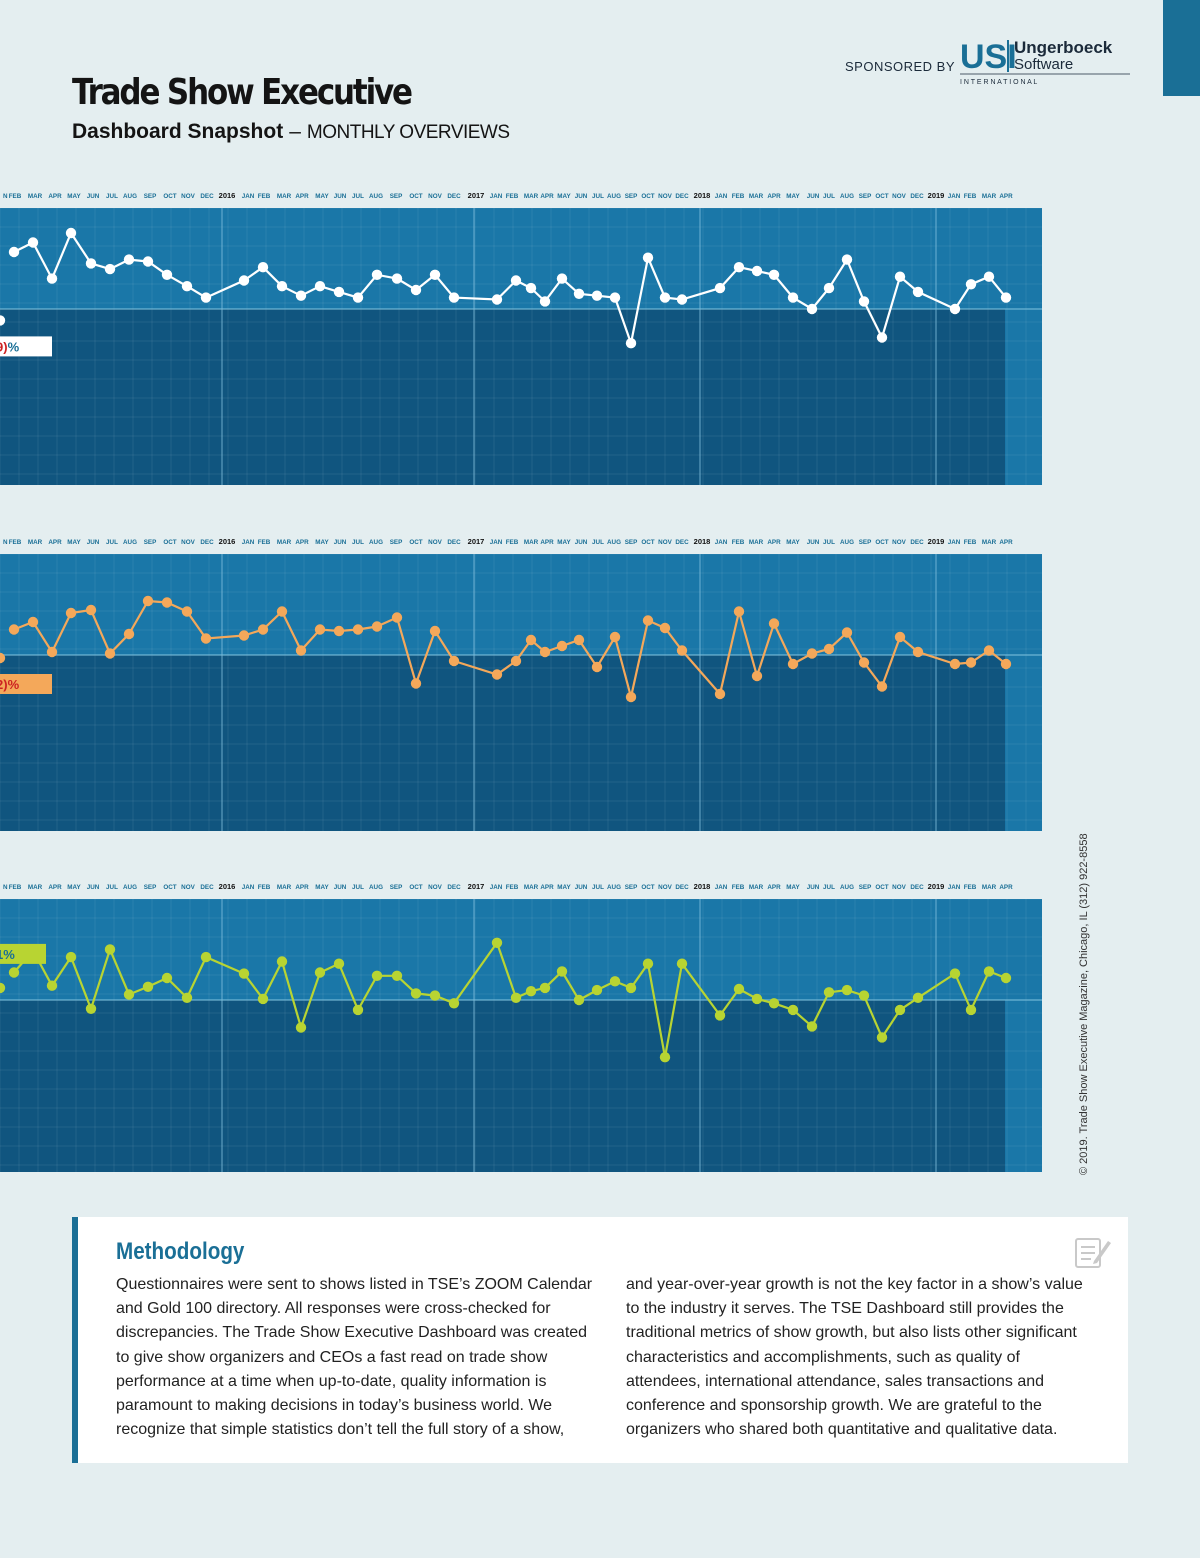 Image resolution: width=1200 pixels, height=1558 pixels. Describe the element at coordinates (1, 954) in the screenshot. I see `callout-number: 1.1` at that location.